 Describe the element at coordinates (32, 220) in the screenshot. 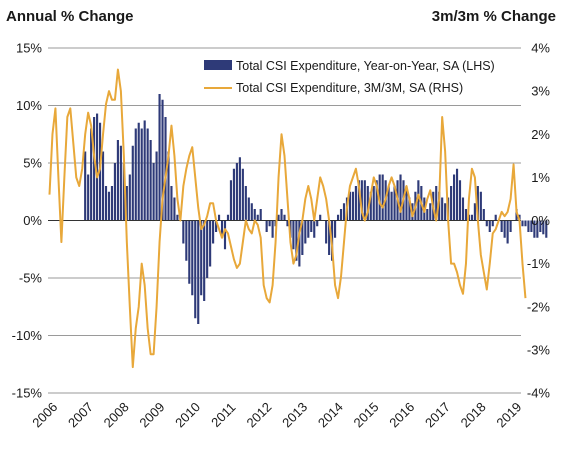

I see `left-tick-label: 0%` at that location.